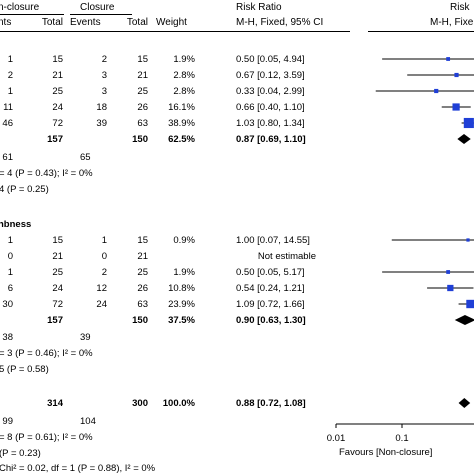  Describe the element at coordinates (101, 304) in the screenshot. I see `events2-cell: 24` at that location.